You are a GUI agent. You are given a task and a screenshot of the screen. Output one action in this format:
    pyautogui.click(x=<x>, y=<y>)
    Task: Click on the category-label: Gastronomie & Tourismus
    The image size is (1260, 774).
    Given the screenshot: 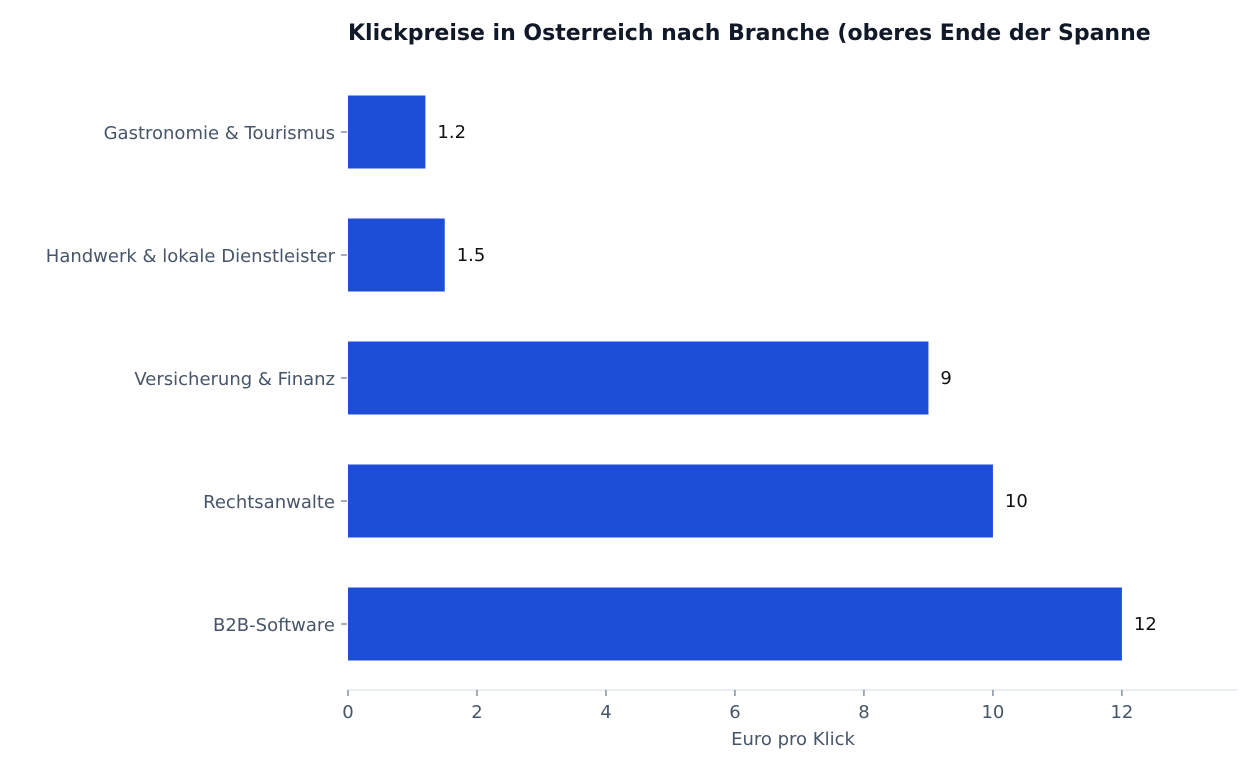 What is the action you would take?
    pyautogui.click(x=219, y=133)
    